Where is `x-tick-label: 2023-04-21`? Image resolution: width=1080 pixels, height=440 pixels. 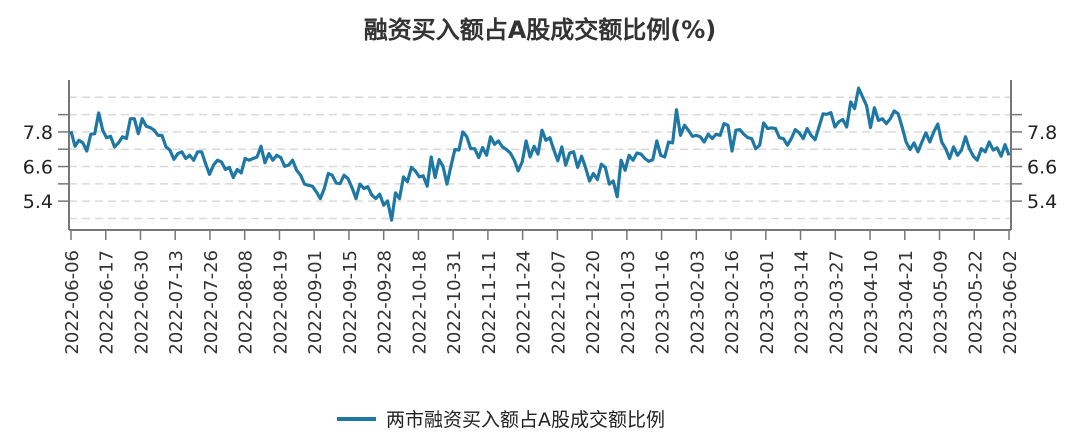 x-tick-label: 2023-04-21 is located at coordinates (906, 302).